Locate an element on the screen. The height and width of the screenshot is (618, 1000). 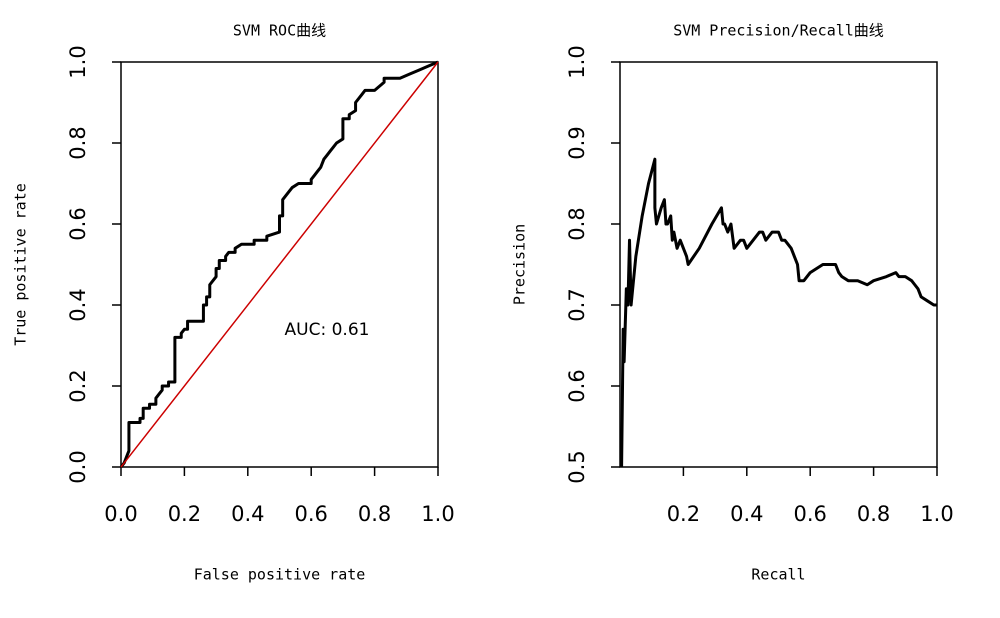
y-axis-label: True positive rate is located at coordinates (21, 264).